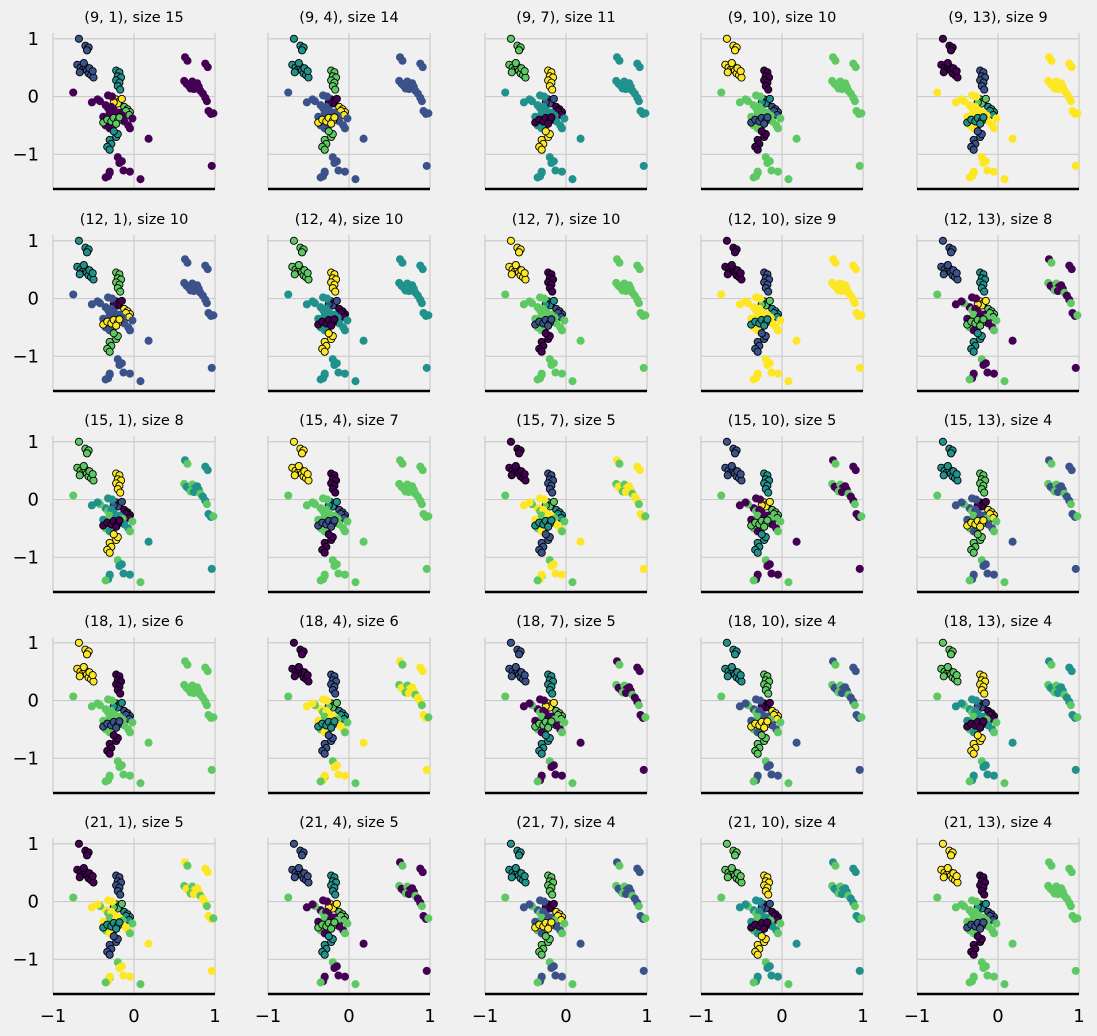 The height and width of the screenshot is (1036, 1097). Describe the element at coordinates (567, 503) in the screenshot. I see `subplot-panel: (15, 7), size 5` at that location.